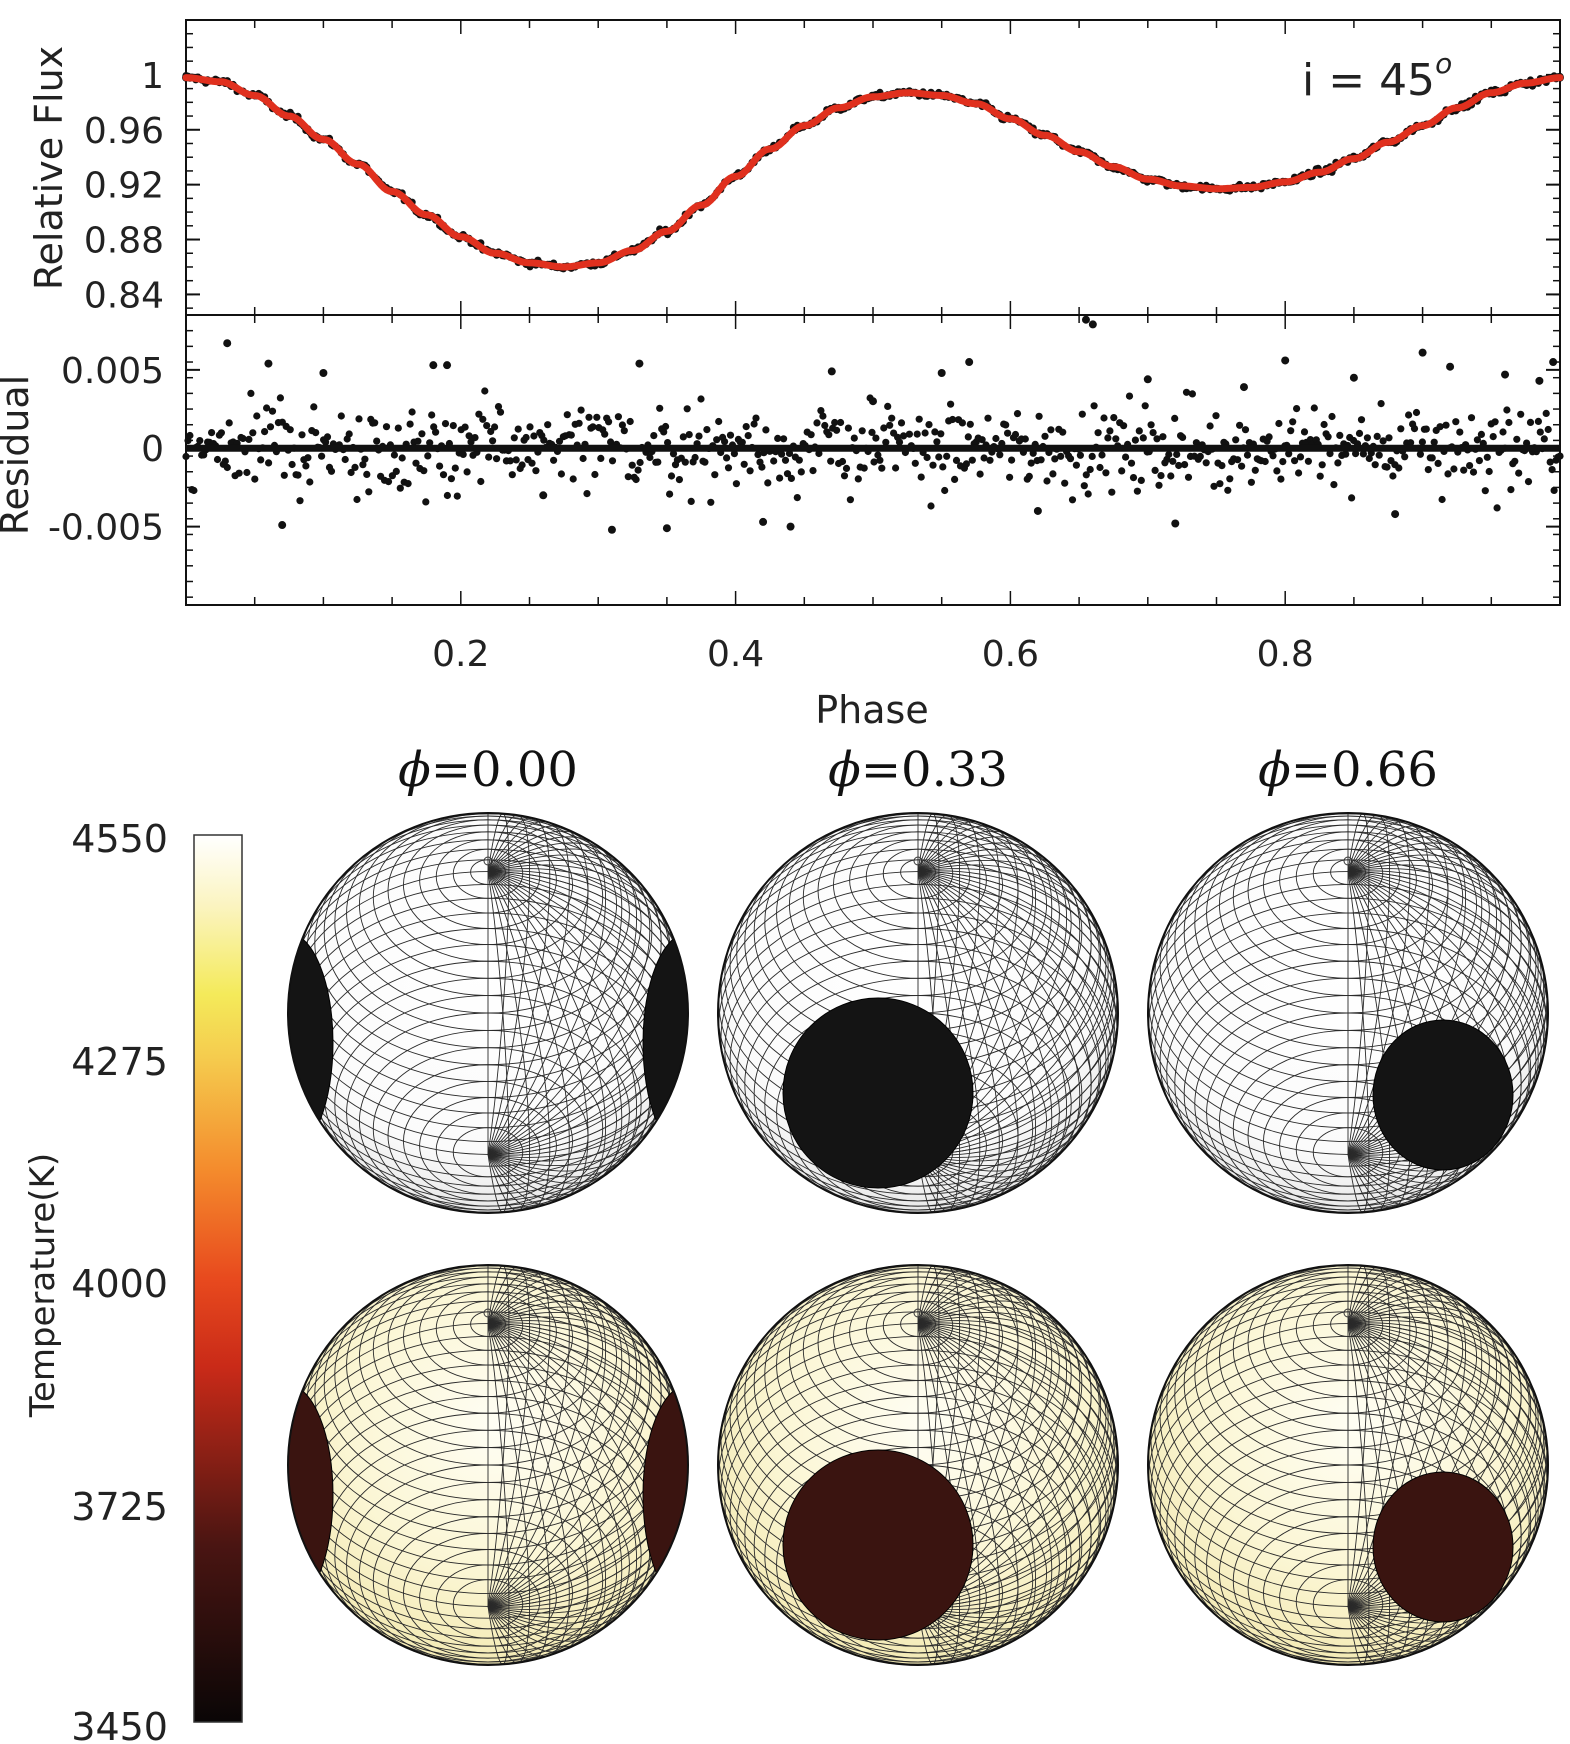 Image resolution: width=1570 pixels, height=1744 pixels. I want to click on star-sphere-r1-c2, so click(1348, 1465).